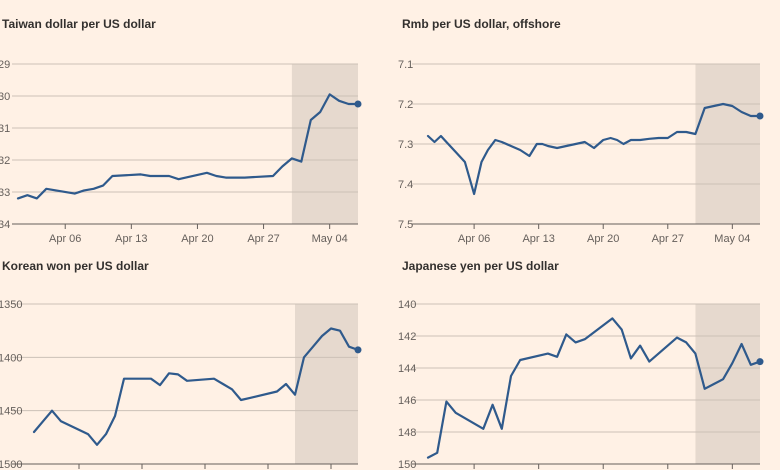 The height and width of the screenshot is (470, 780). I want to click on y-tick-label: 140, so click(407, 305).